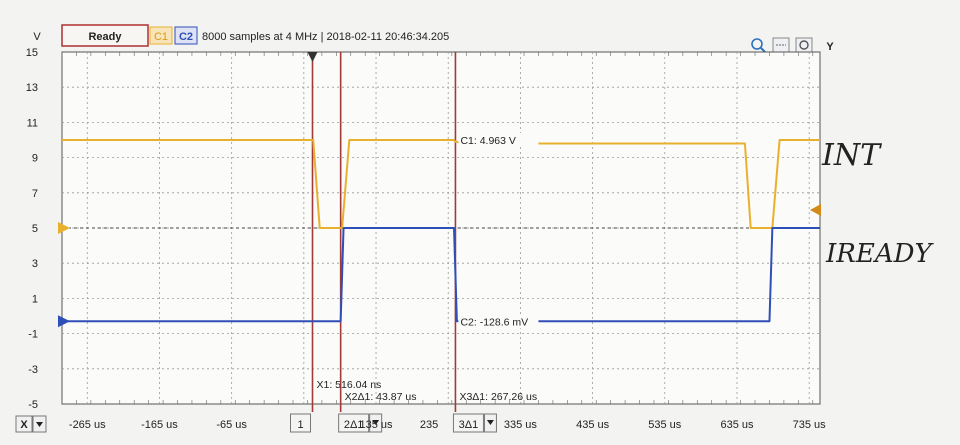  Describe the element at coordinates (231, 425) in the screenshot. I see `x-tick-label: -65 us` at that location.